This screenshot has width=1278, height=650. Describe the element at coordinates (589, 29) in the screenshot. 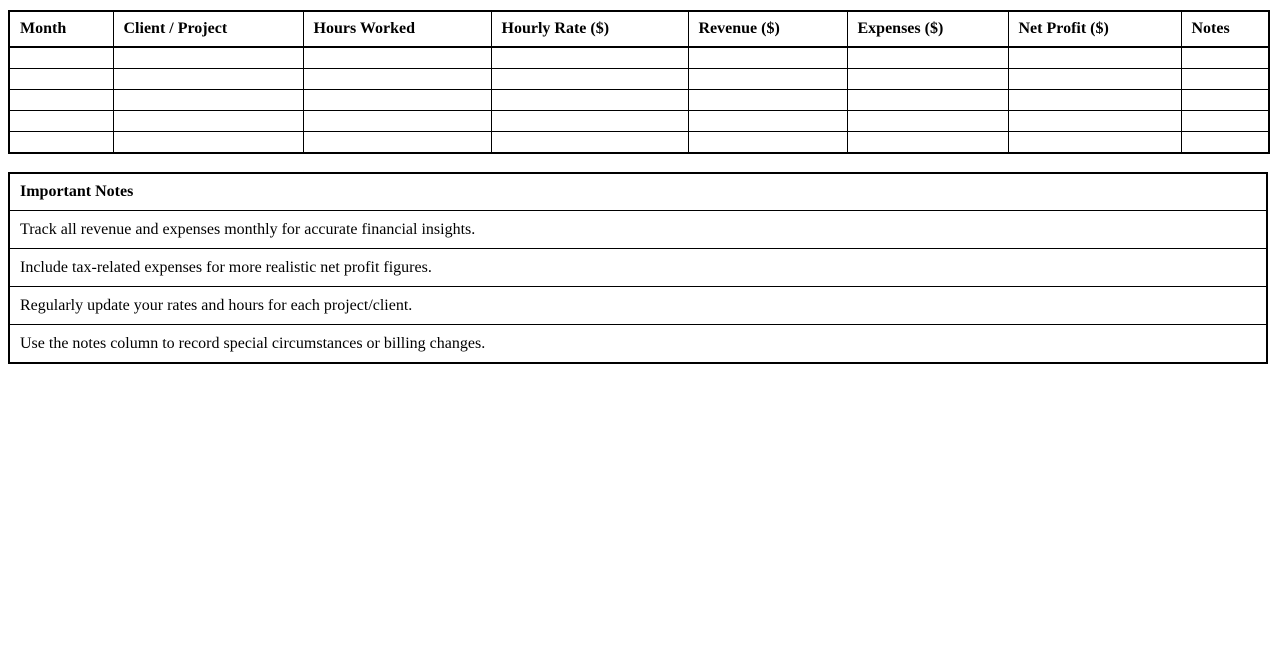

I see `column-header-hourly-rate: Hourly Rate ($)` at that location.